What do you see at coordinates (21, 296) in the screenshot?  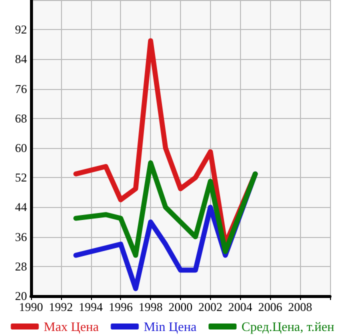 I see `y-tick-label: 20` at bounding box center [21, 296].